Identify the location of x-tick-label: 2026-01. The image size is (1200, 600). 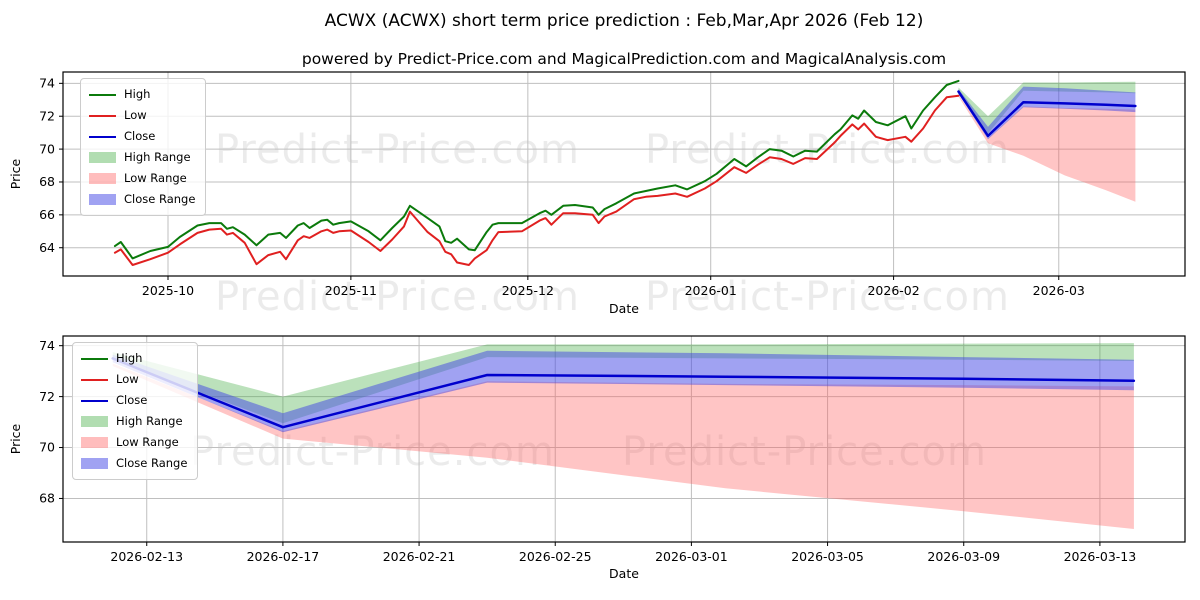
(711, 290).